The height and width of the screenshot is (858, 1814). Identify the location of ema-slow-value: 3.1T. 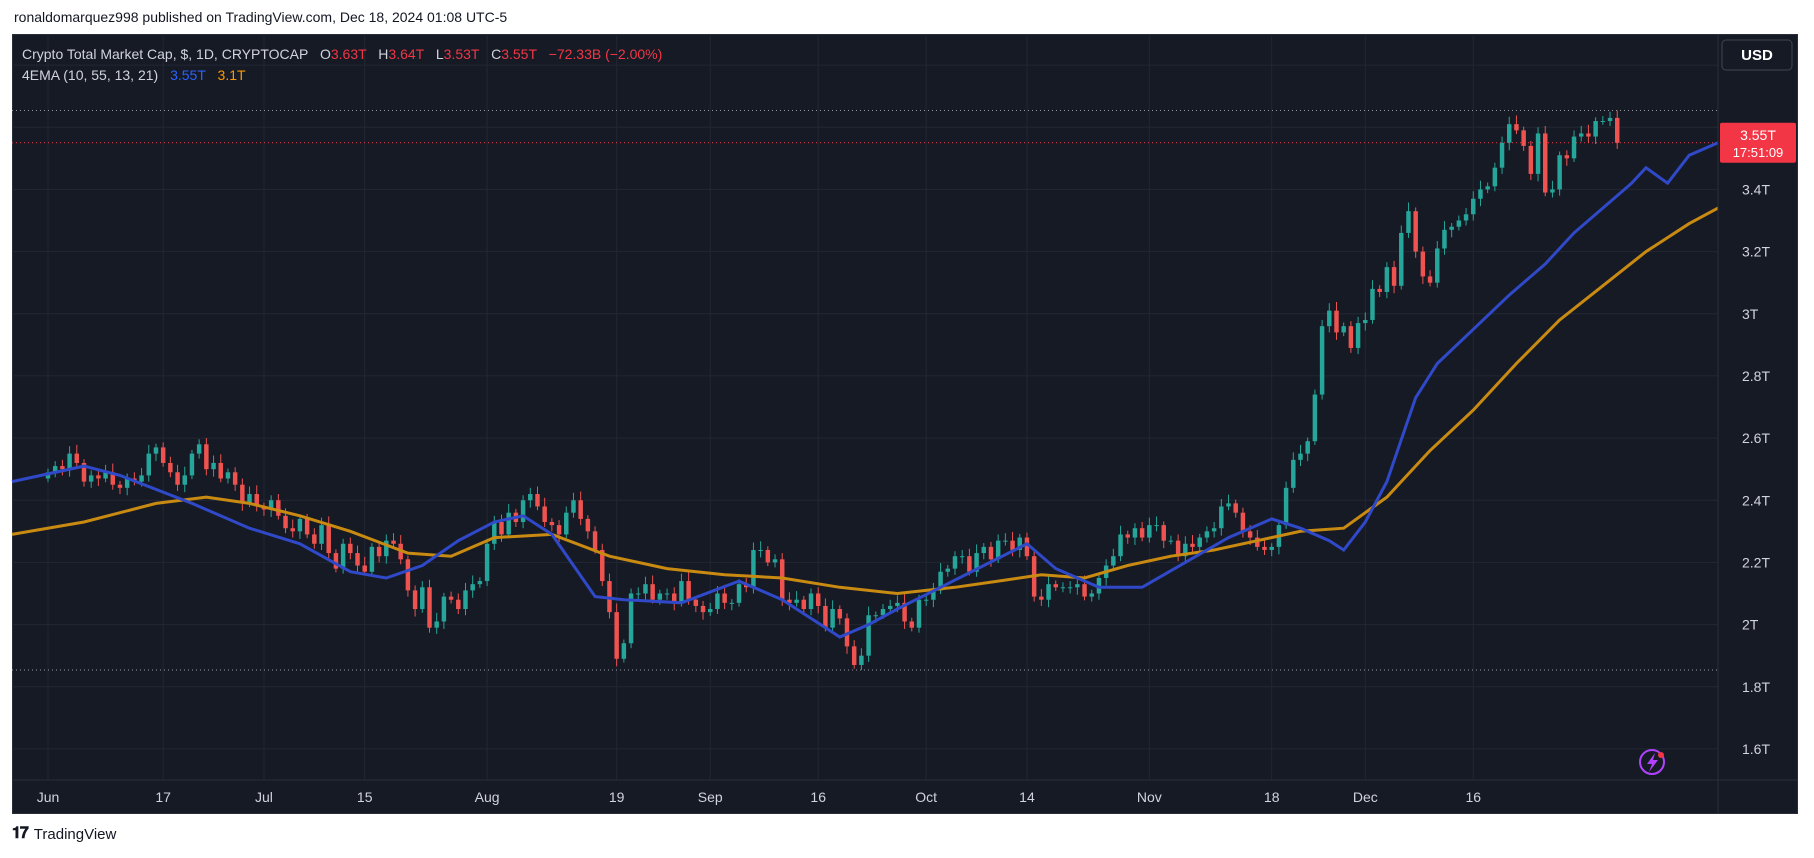
(231, 75).